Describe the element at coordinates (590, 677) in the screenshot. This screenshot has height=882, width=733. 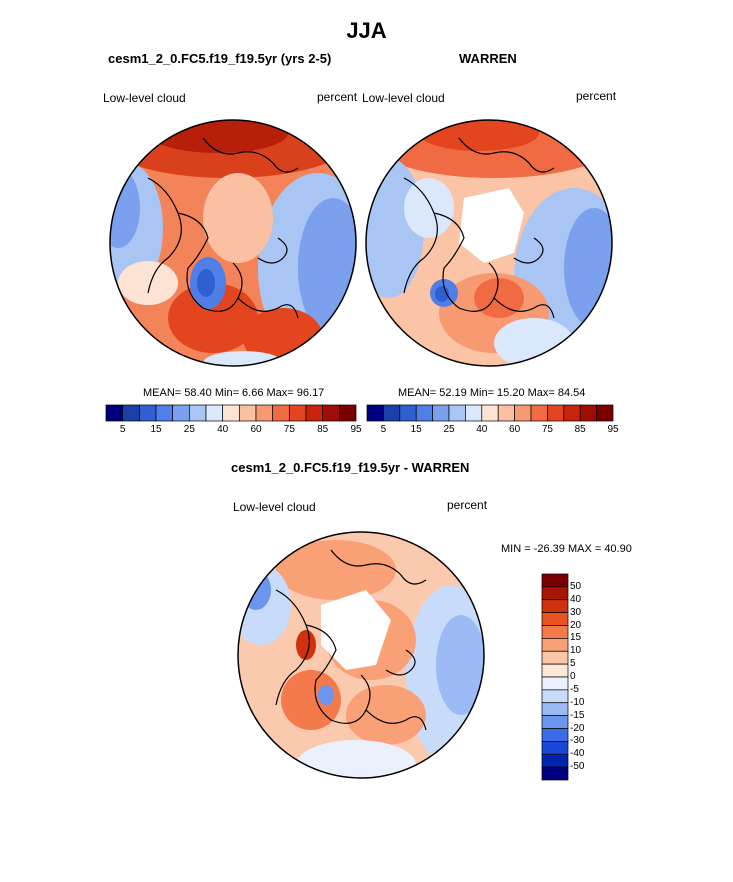
I see `panel-diff-colorbar-ticks: 50 40 30 20 15 10 5 0 -5 -10 -15 -20 -30 -40 -50` at that location.